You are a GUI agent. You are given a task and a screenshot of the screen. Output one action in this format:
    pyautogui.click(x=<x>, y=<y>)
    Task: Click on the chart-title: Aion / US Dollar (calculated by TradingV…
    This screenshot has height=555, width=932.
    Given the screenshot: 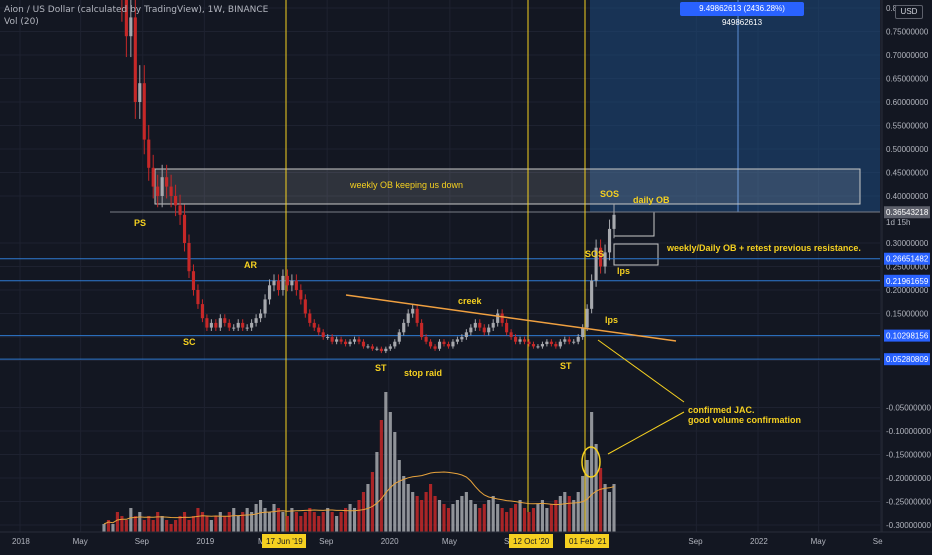 What is the action you would take?
    pyautogui.click(x=136, y=10)
    